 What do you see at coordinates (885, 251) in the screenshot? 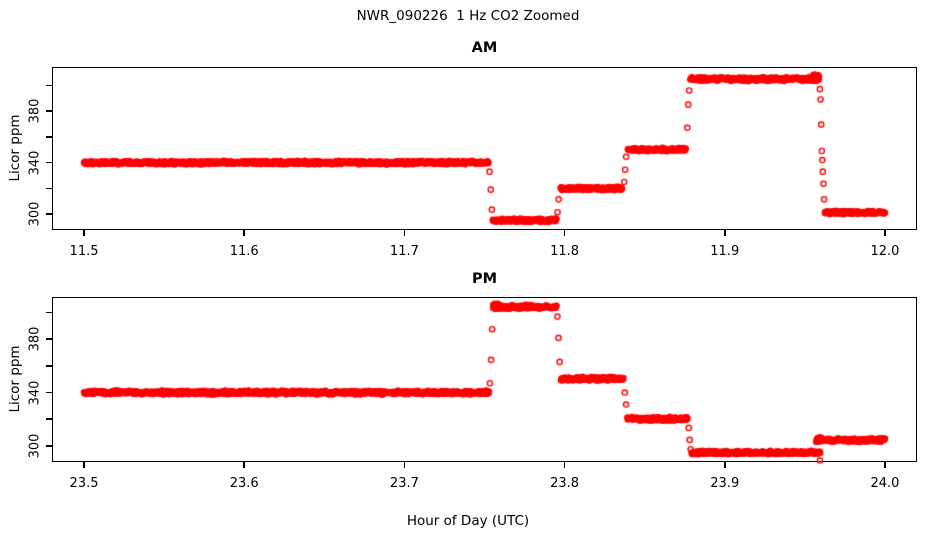
I see `x-tick-label: 12.0` at bounding box center [885, 251].